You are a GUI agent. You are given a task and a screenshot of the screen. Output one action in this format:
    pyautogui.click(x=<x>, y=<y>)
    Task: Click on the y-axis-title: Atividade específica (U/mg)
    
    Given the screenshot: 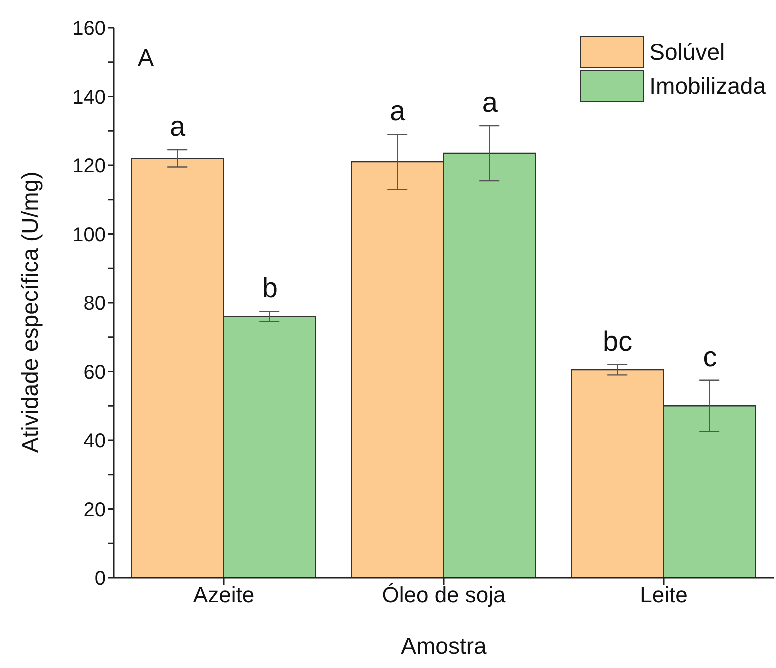 What is the action you would take?
    pyautogui.click(x=30, y=312)
    